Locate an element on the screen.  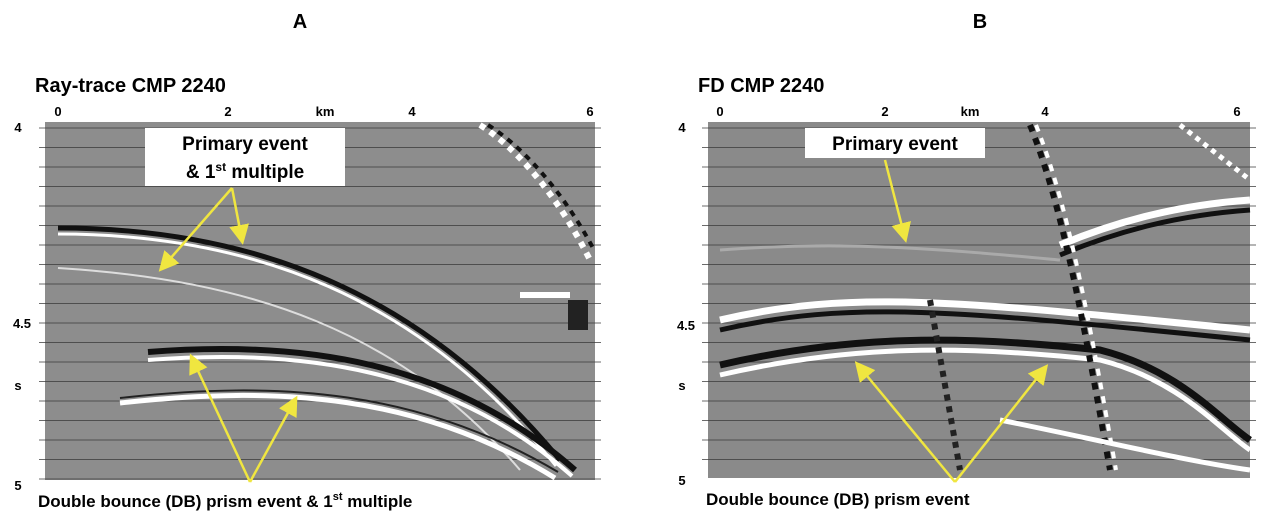
panel-title: FD CMP 2240 is located at coordinates (761, 86).